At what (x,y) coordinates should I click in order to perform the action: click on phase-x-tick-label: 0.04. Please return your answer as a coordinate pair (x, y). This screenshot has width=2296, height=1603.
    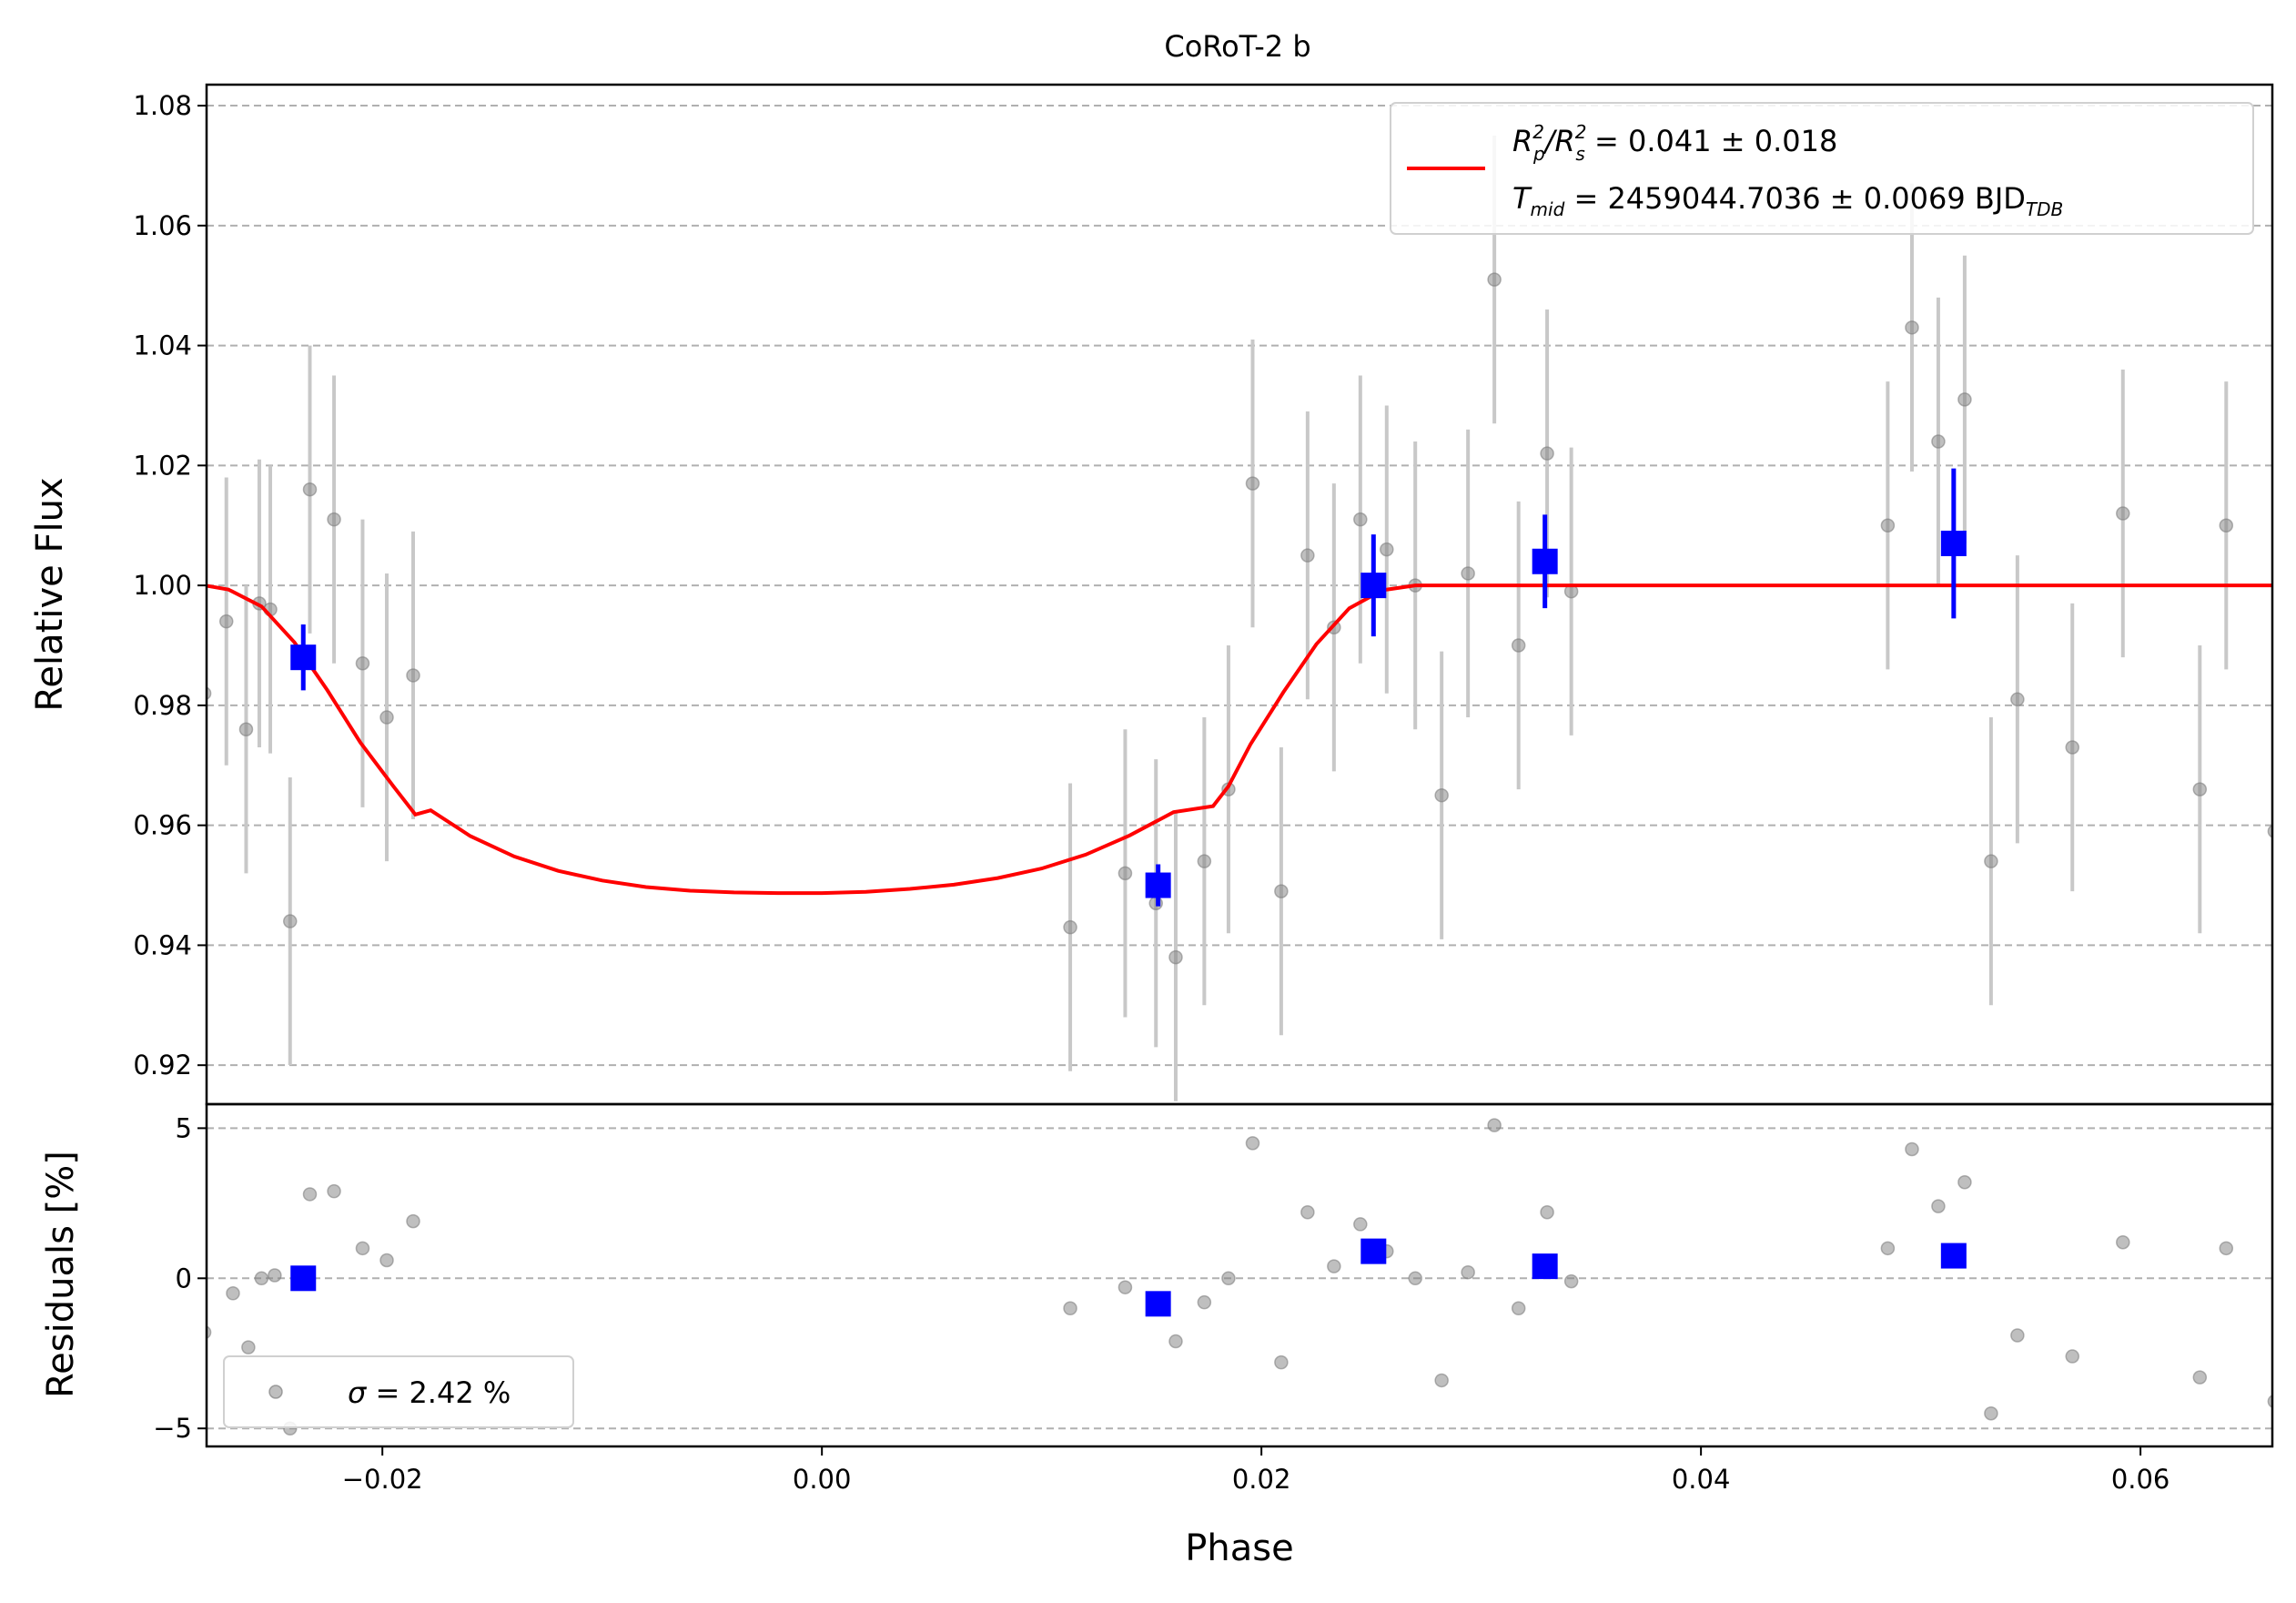
    Looking at the image, I should click on (1702, 1479).